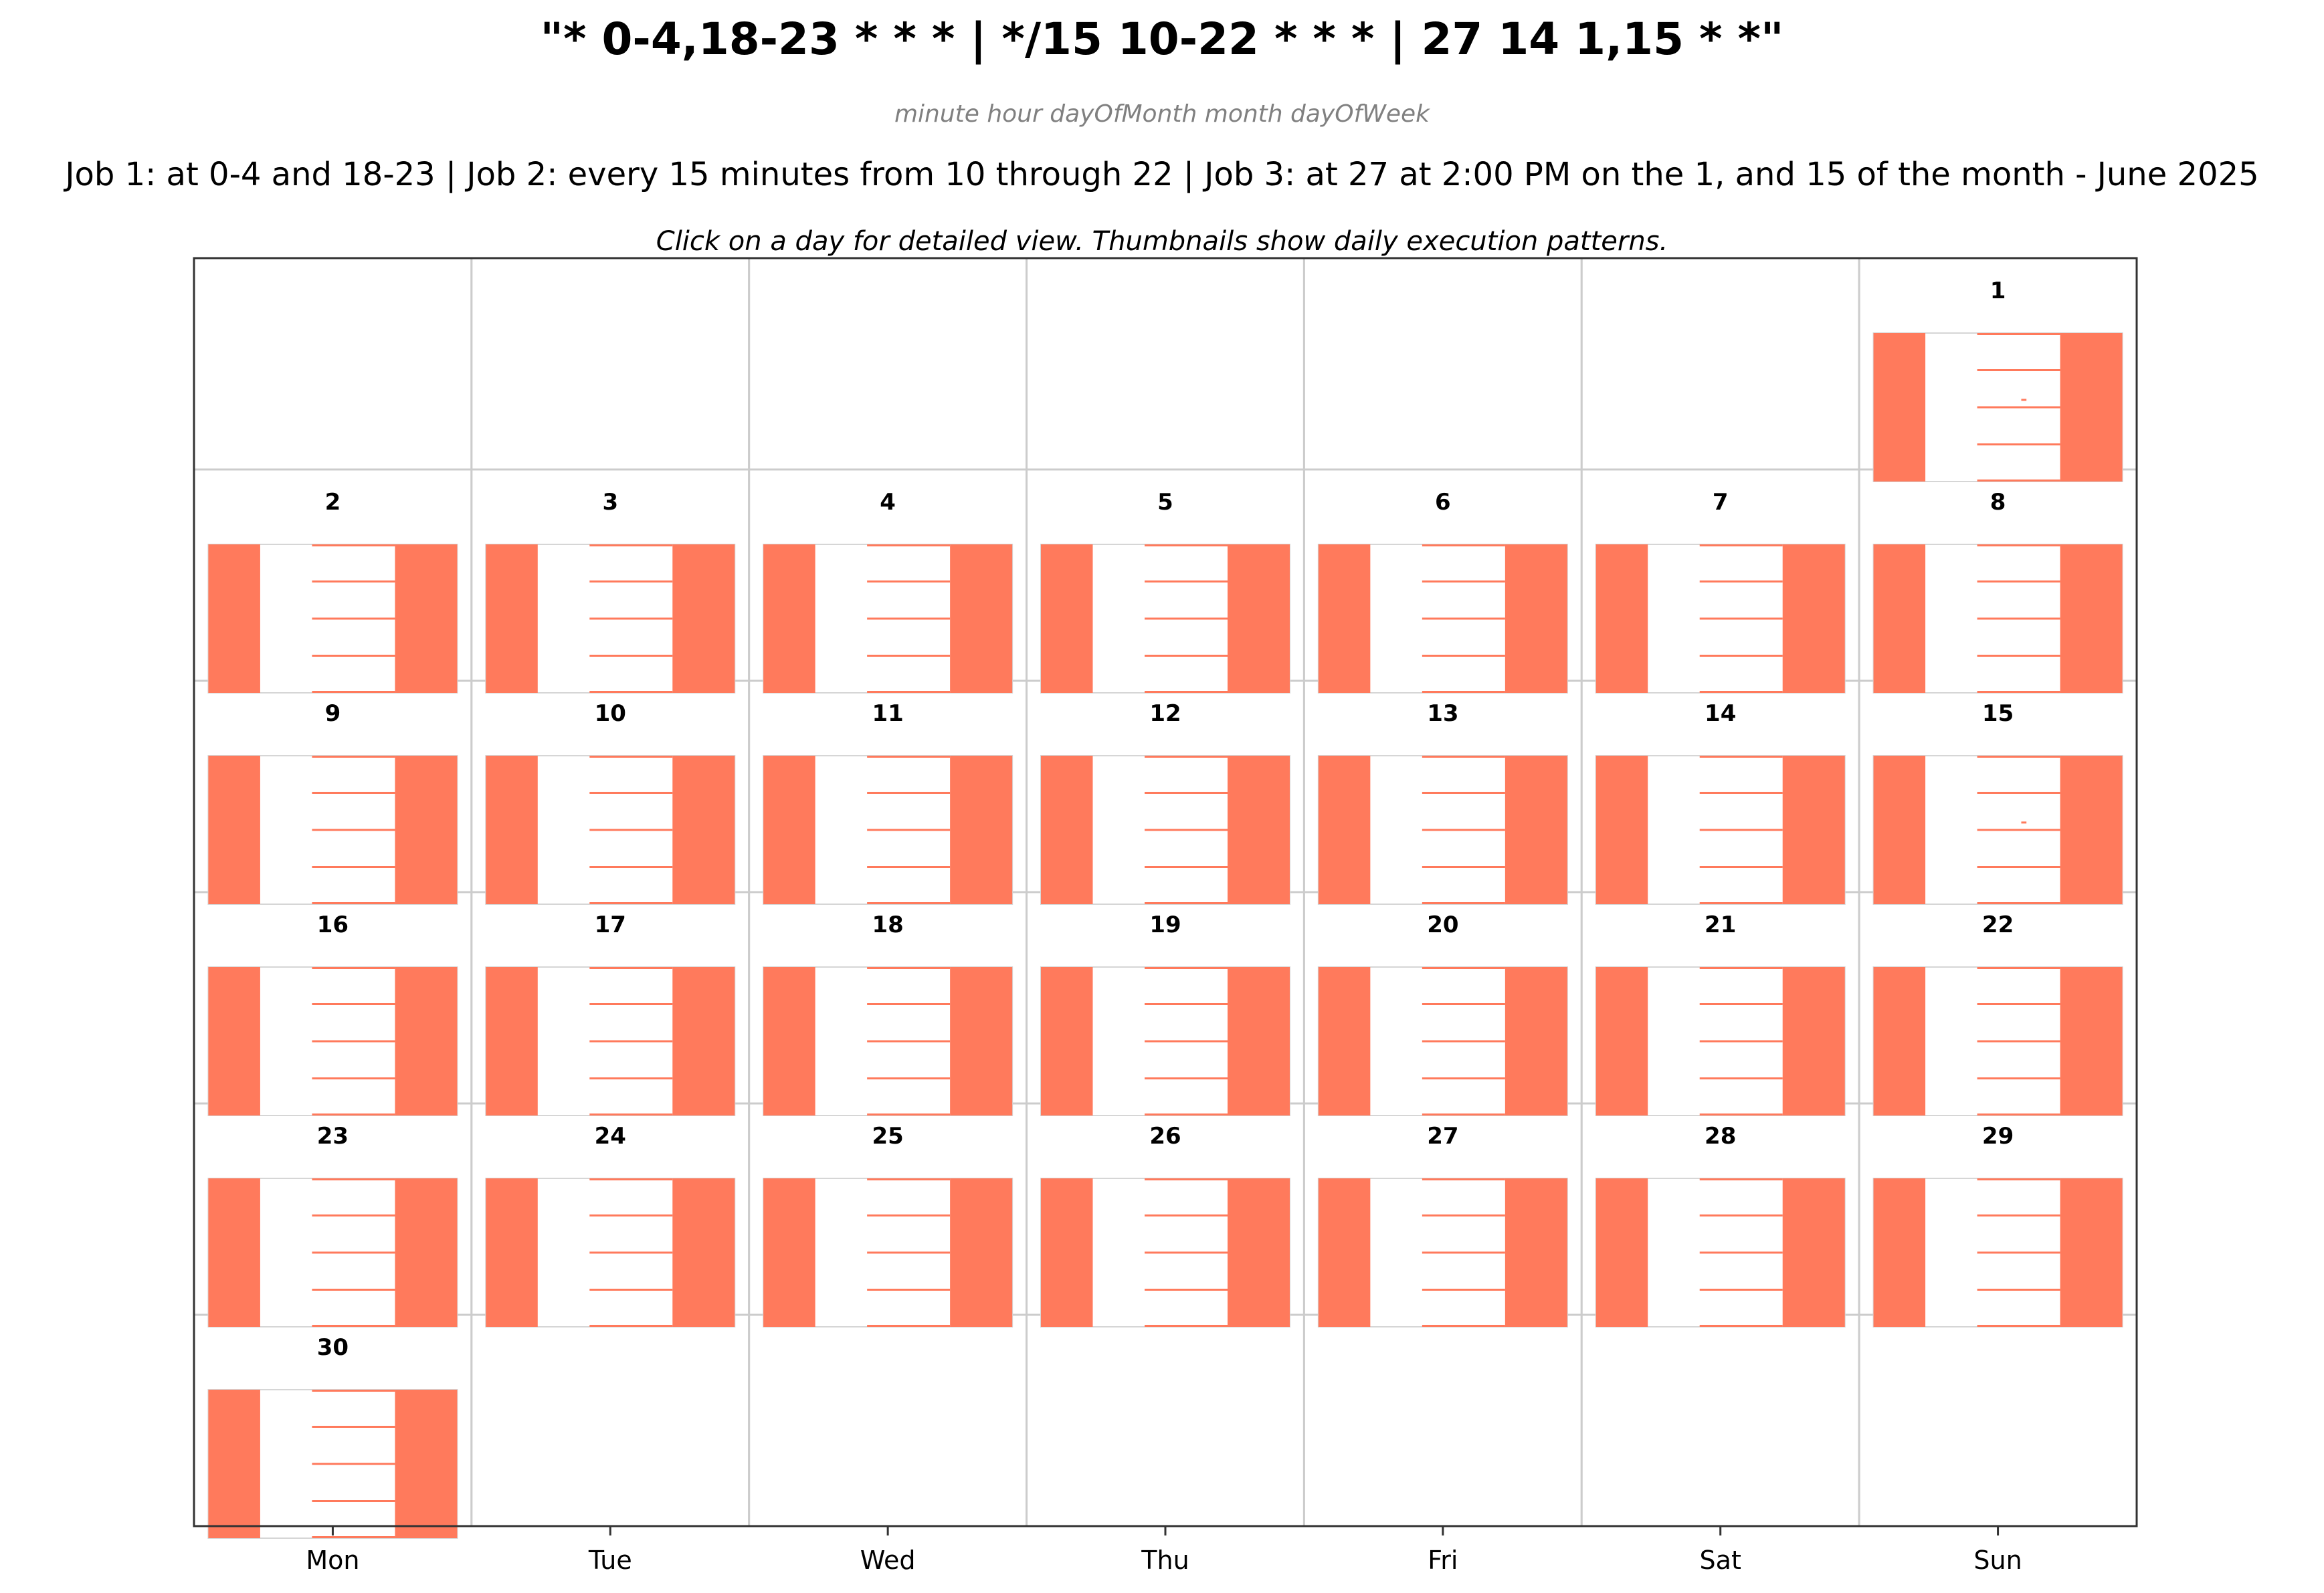 This screenshot has height=1593, width=2324. Describe the element at coordinates (332, 1436) in the screenshot. I see `day-cell-30: 30` at that location.